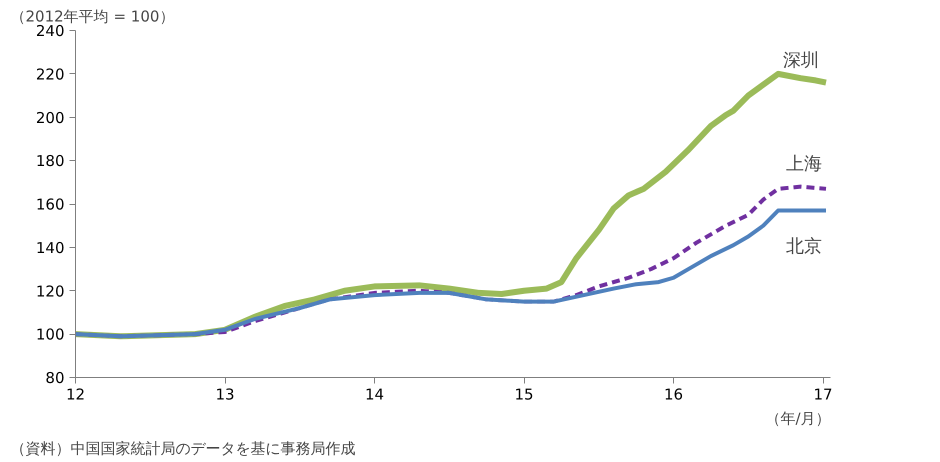  What do you see at coordinates (183, 449) in the screenshot?
I see `text: （資料）中国国家統計局のデータを基に事務局作成` at bounding box center [183, 449].